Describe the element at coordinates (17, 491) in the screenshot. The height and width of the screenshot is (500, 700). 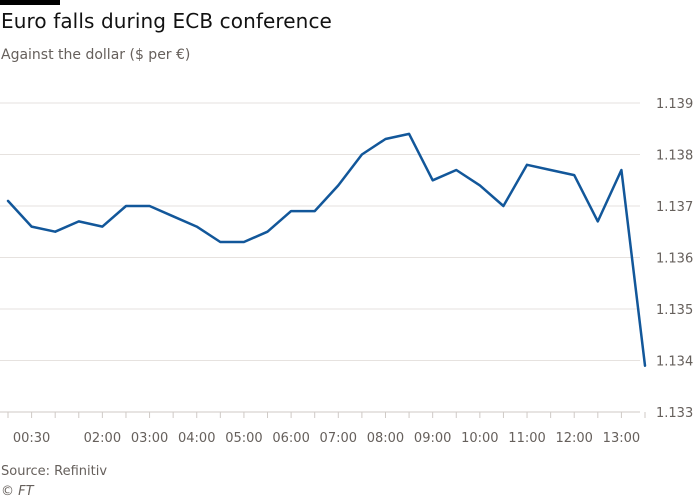
I see `credit-note: © FT` at that location.